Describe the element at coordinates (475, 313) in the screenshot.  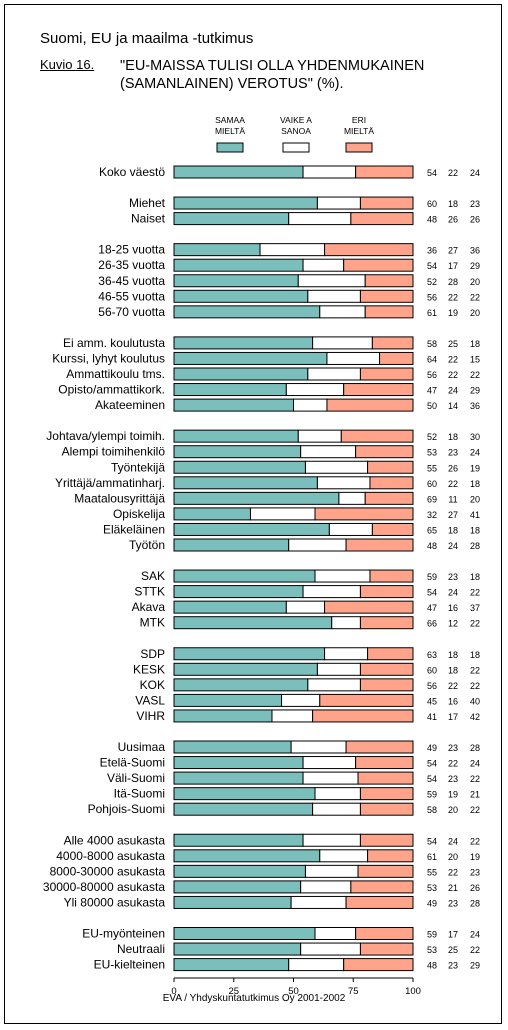
I see `data-label: 20` at that location.